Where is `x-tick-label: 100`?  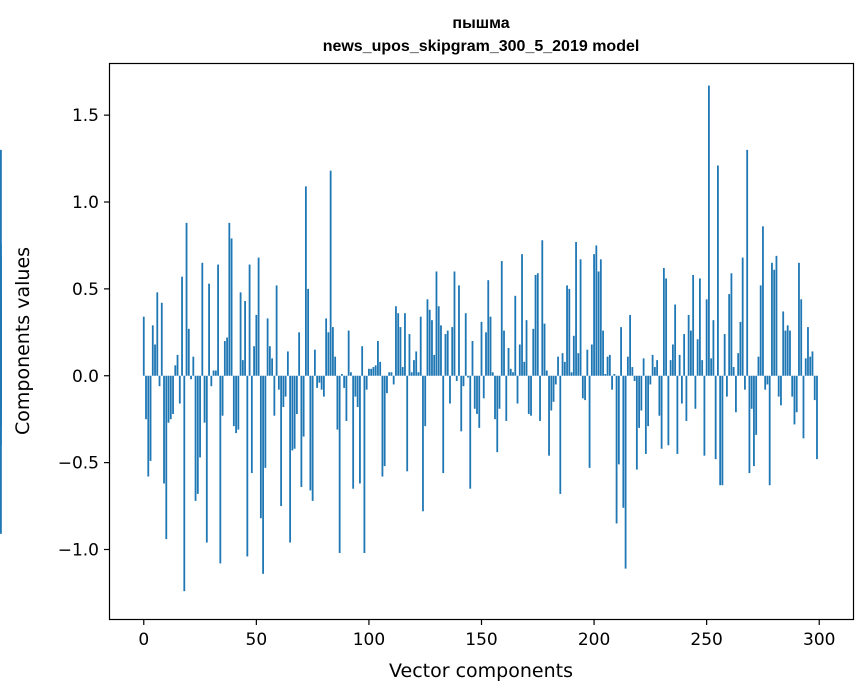
x-tick-label: 100 is located at coordinates (369, 640).